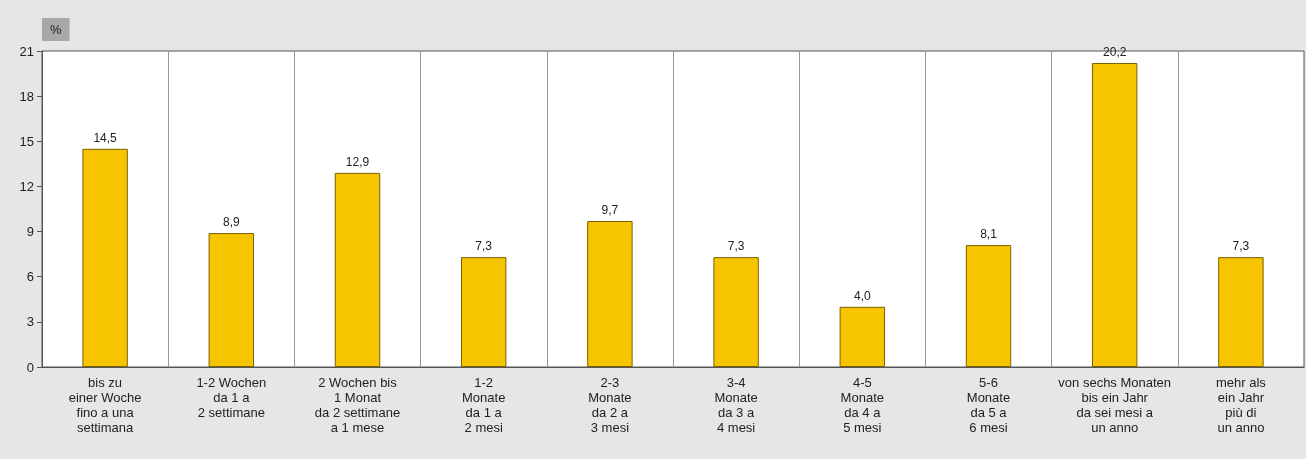 The image size is (1306, 459). I want to click on x-tick-label: 1-2 Wochen da 1 a 2 settimane, so click(231, 397).